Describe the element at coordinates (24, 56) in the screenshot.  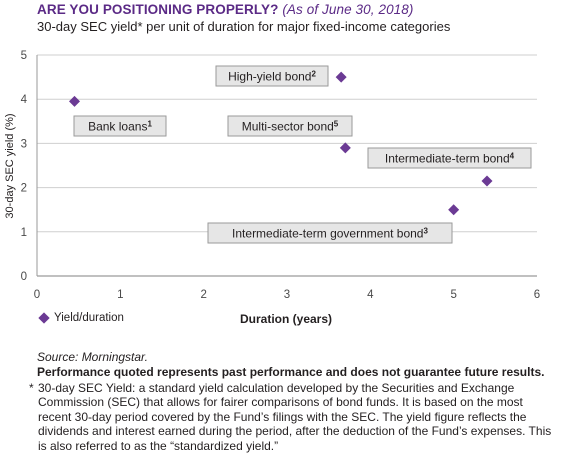
I see `y-tick-label: 5` at that location.